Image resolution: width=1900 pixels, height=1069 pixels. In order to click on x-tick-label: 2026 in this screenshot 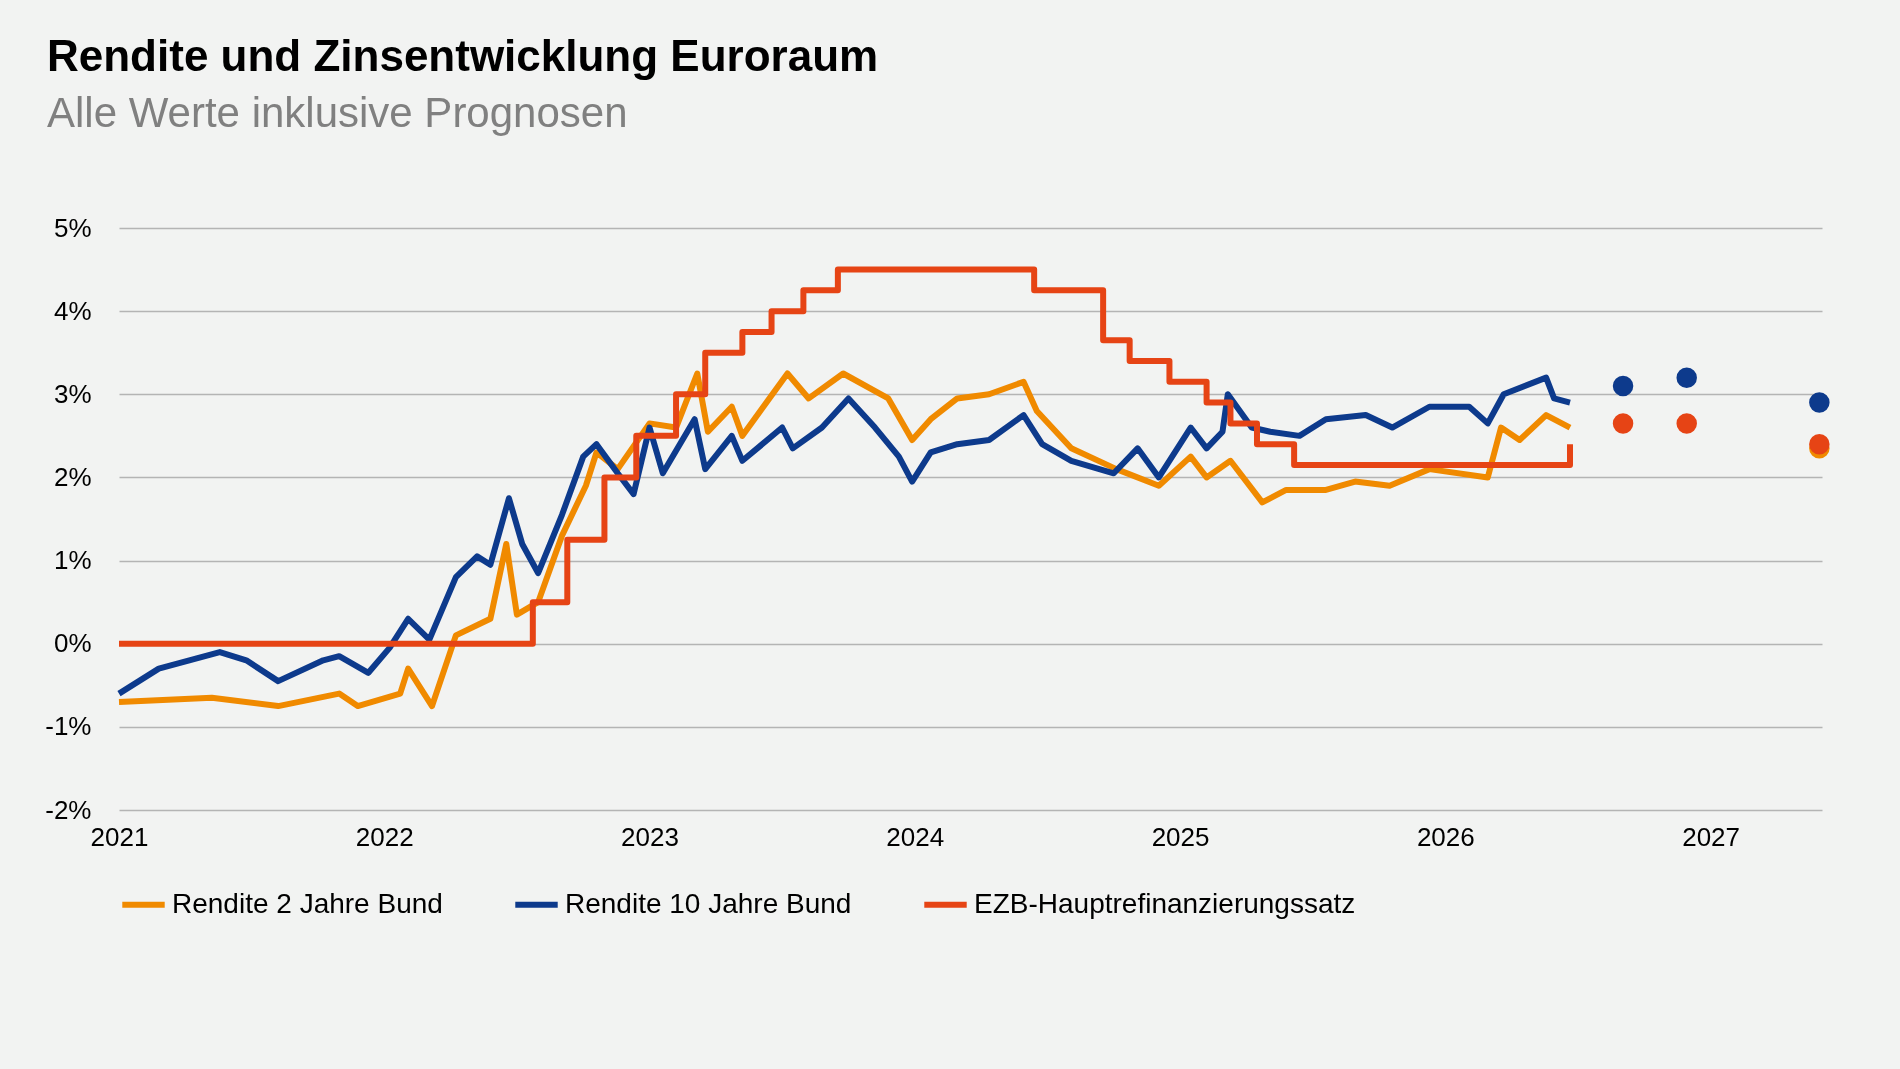, I will do `click(1445, 836)`.